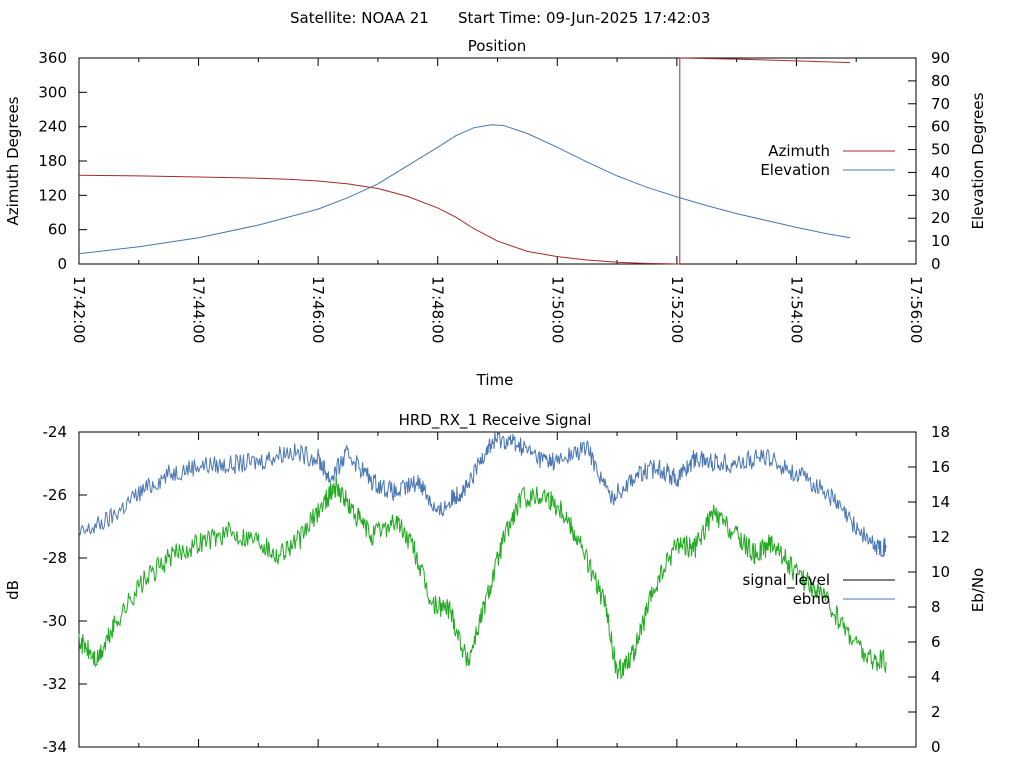 The height and width of the screenshot is (772, 1024). Describe the element at coordinates (940, 150) in the screenshot. I see `y2-tick-label: 50` at that location.